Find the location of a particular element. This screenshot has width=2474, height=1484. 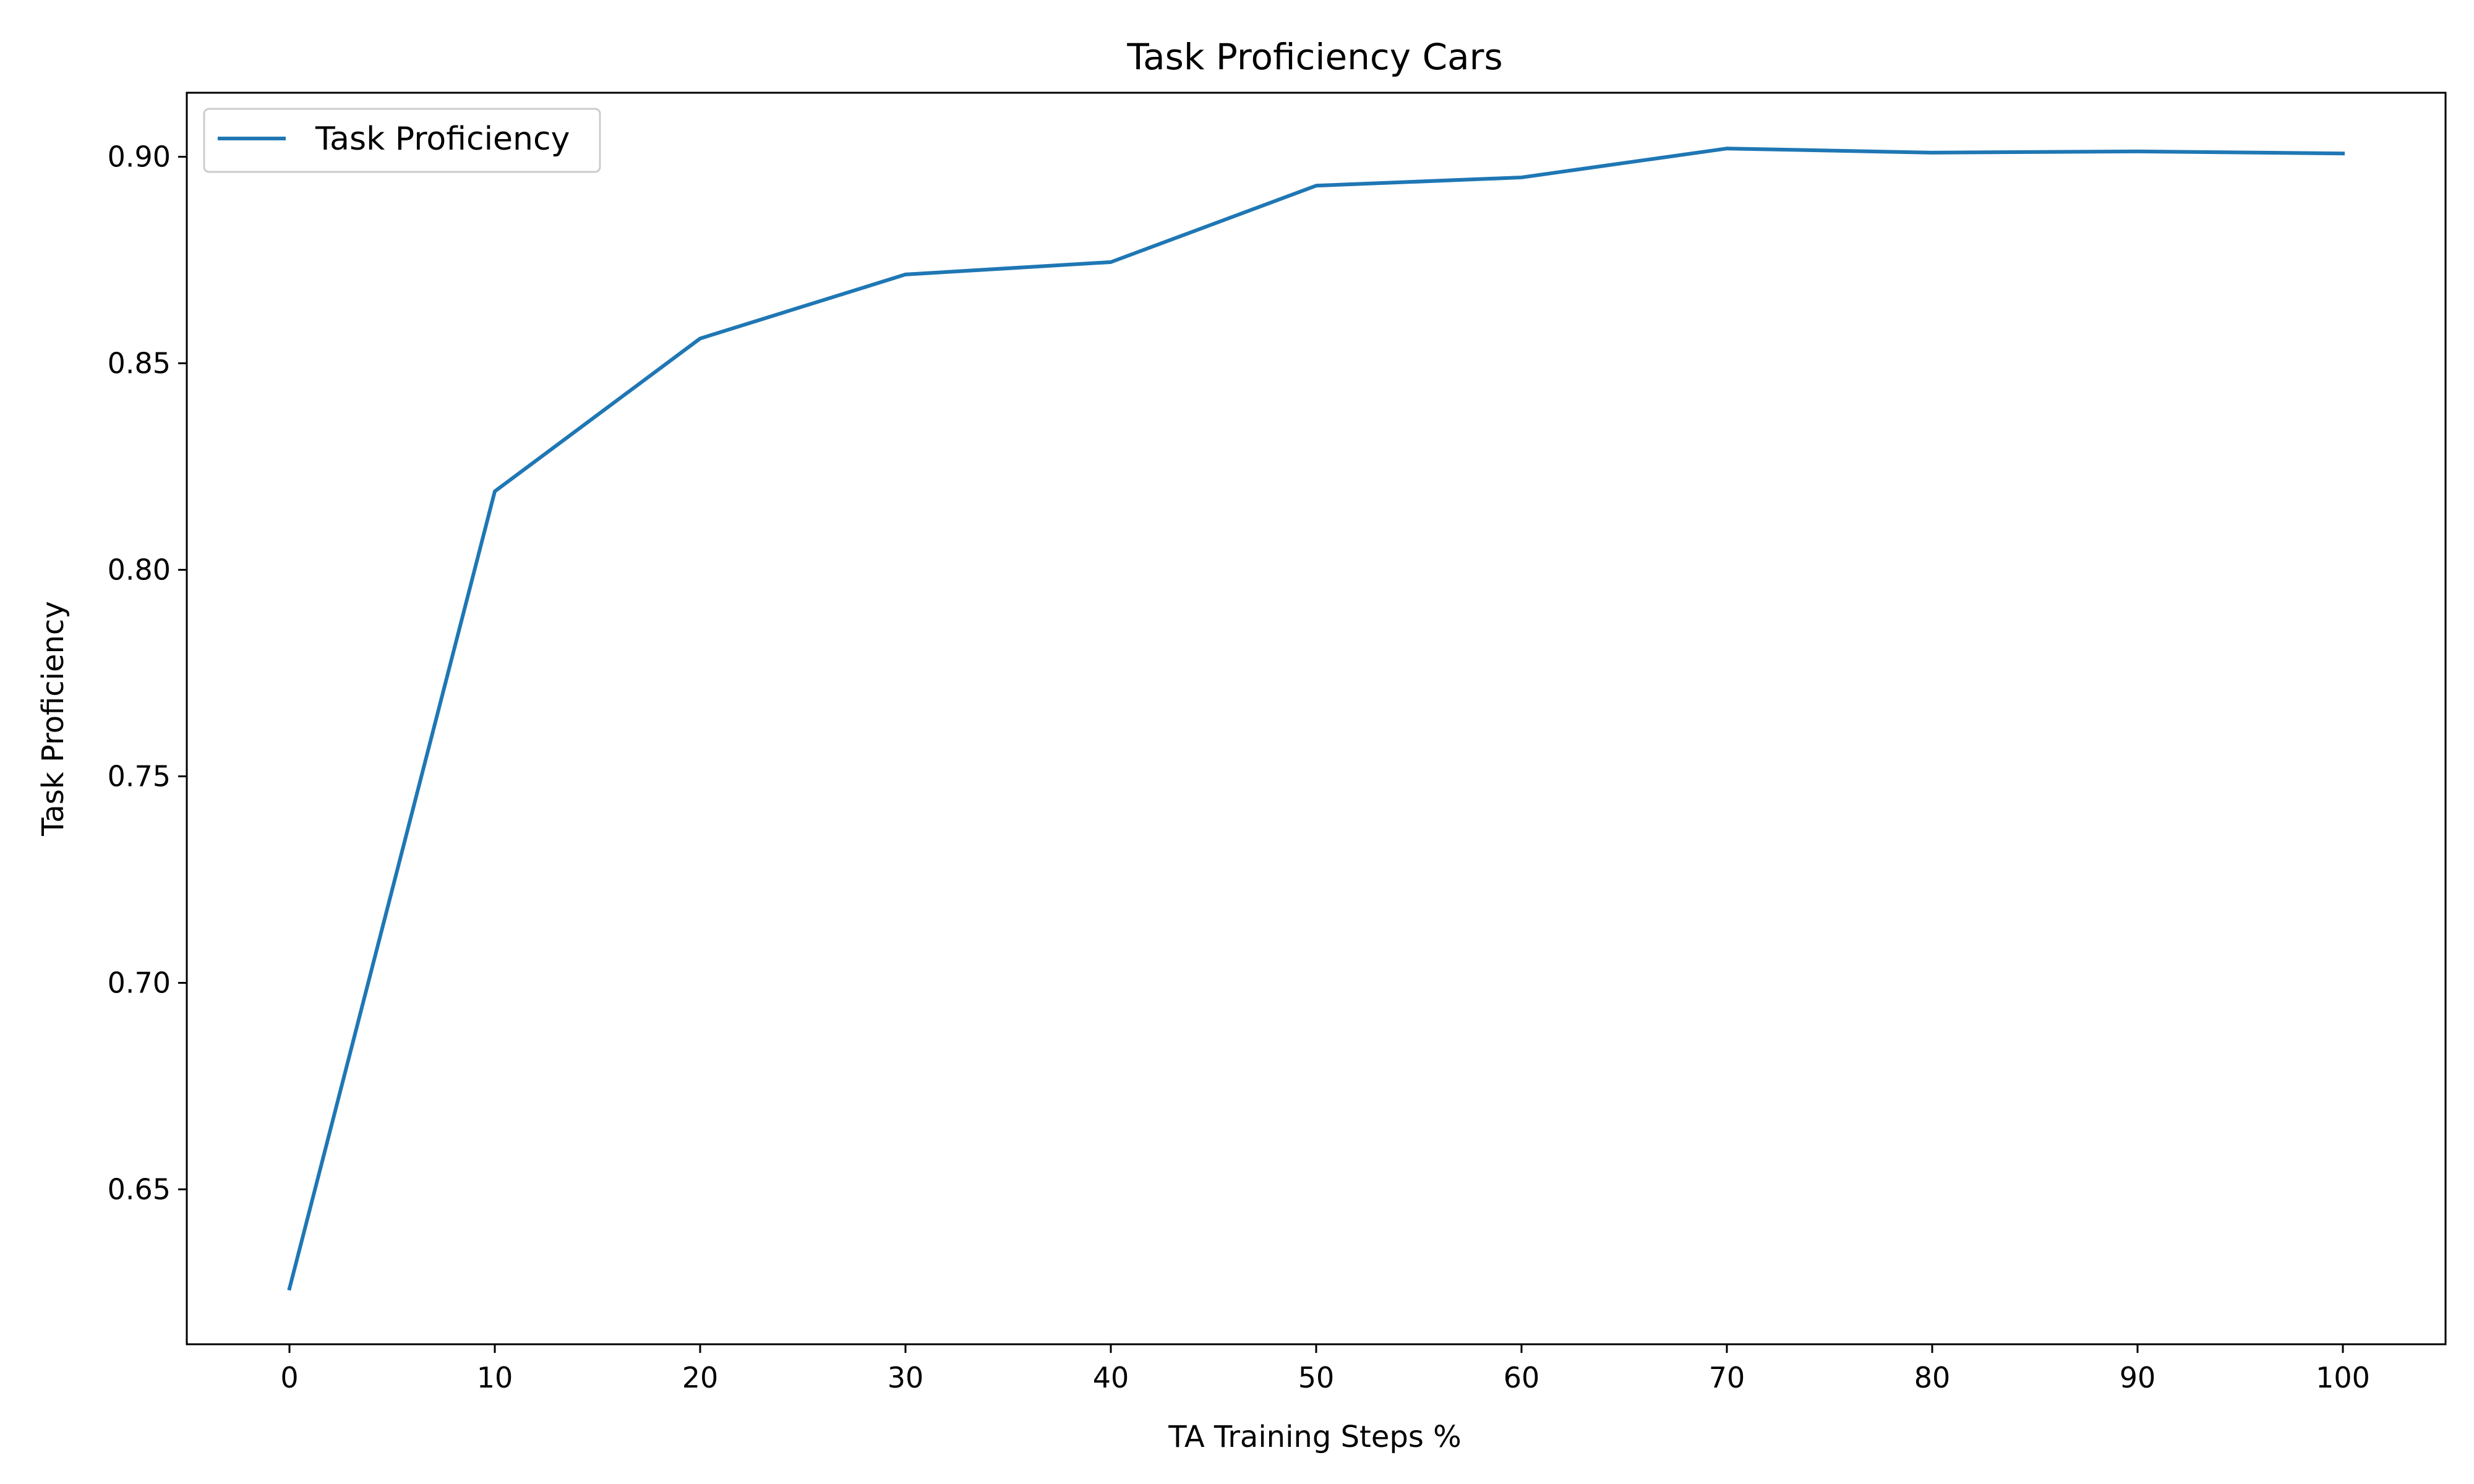

y-tick-label: 0.75 is located at coordinates (139, 776).